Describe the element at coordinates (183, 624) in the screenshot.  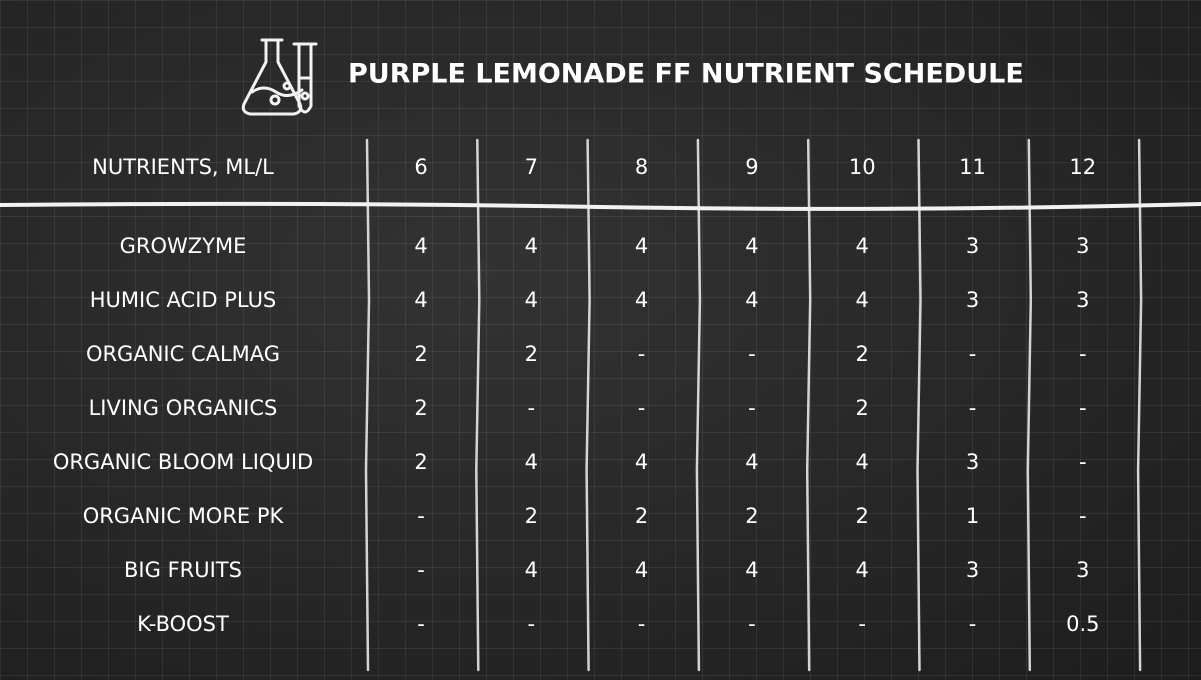
I see `row-label: K-BOOST` at that location.